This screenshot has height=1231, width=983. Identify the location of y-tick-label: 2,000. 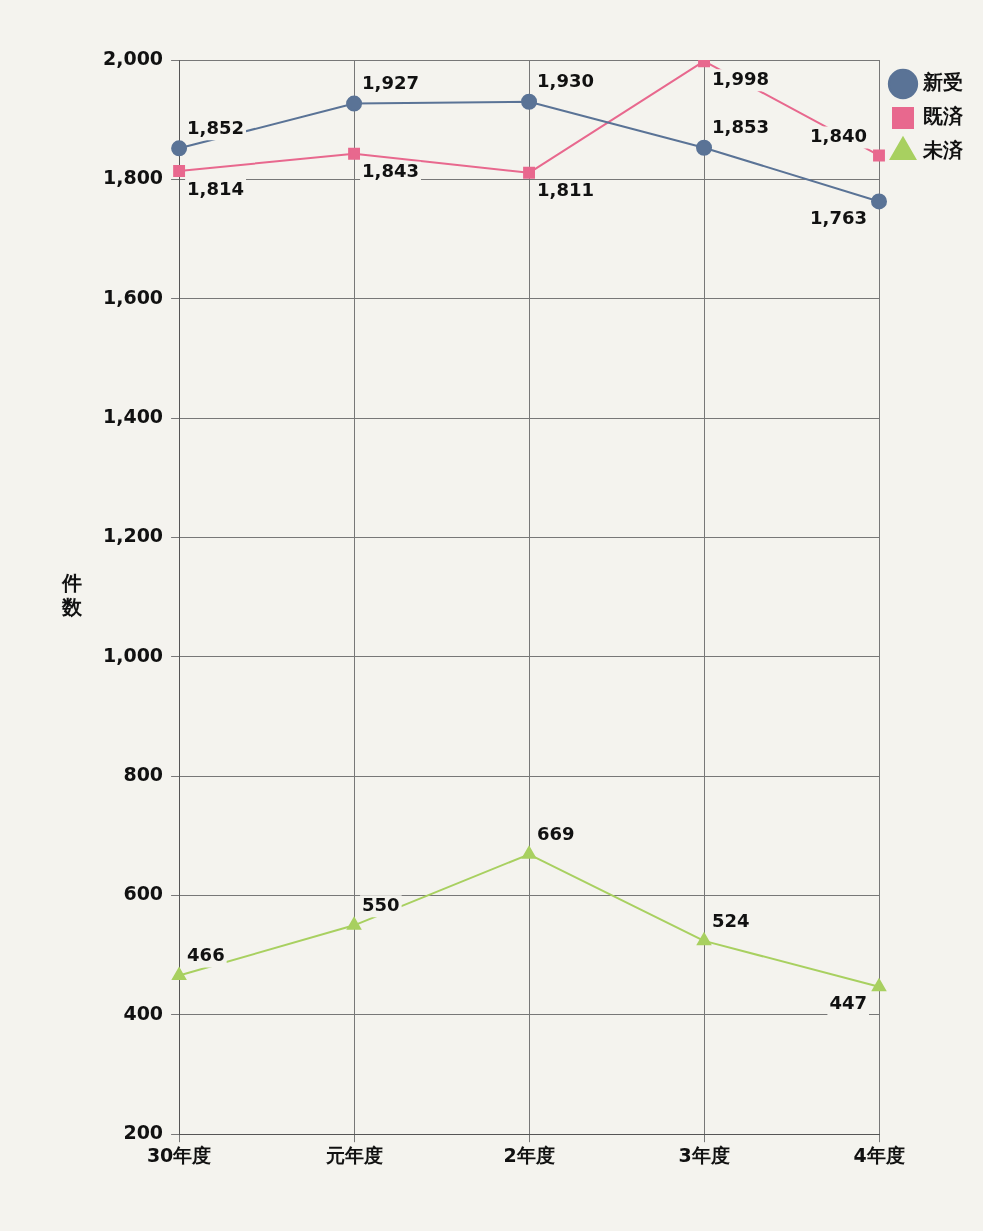
(133, 57).